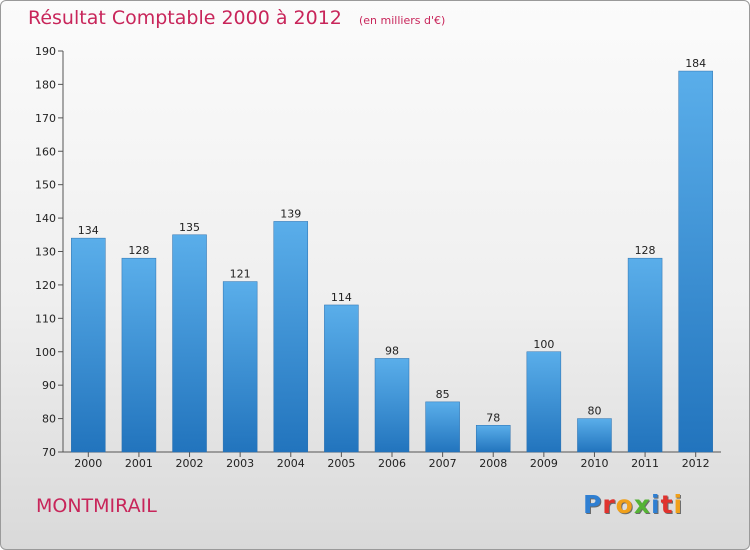 The height and width of the screenshot is (550, 750). Describe the element at coordinates (402, 20) in the screenshot. I see `chart-subtitle: (en milliers d'€)` at that location.